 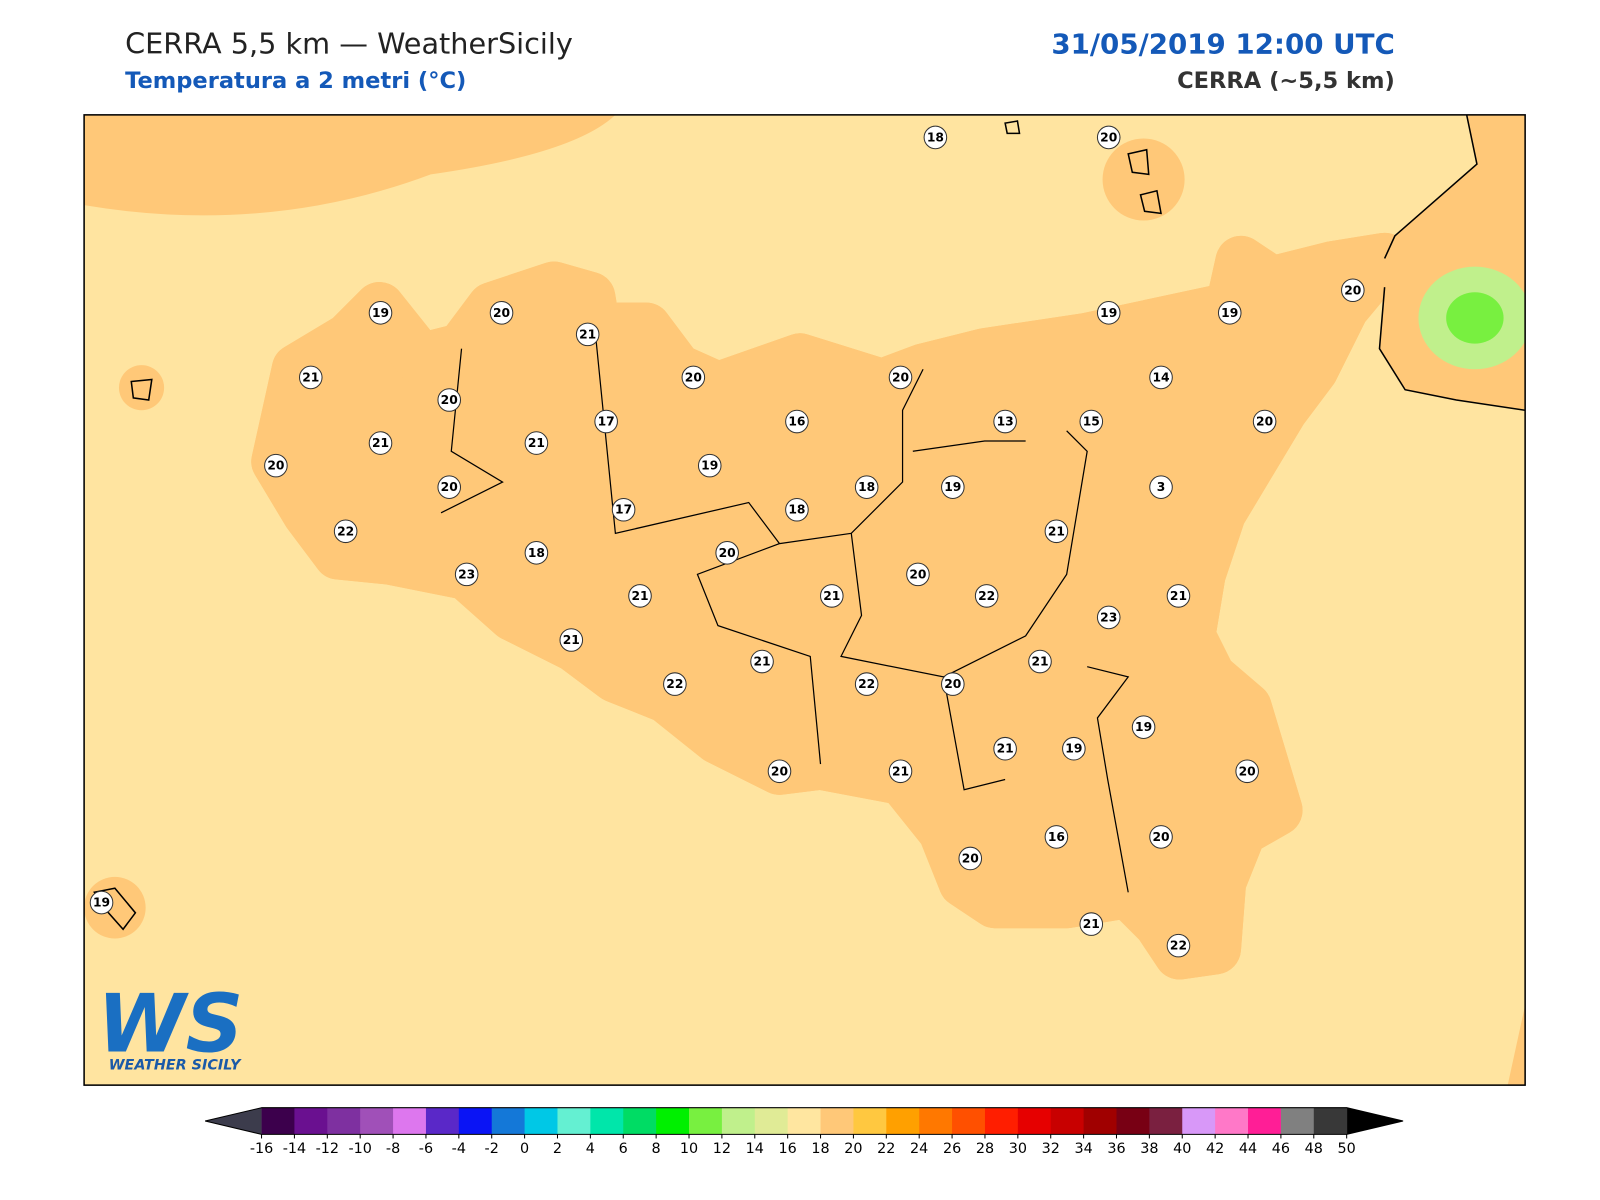 I want to click on colorbar-tick-label: 0, so click(x=524, y=1149).